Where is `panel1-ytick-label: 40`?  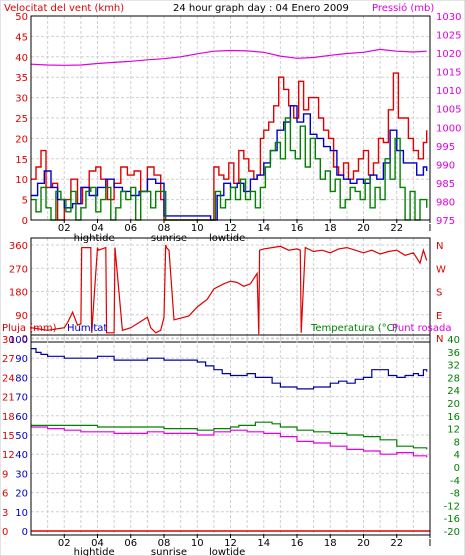 panel1-ytick-label: 40 is located at coordinates (21, 58).